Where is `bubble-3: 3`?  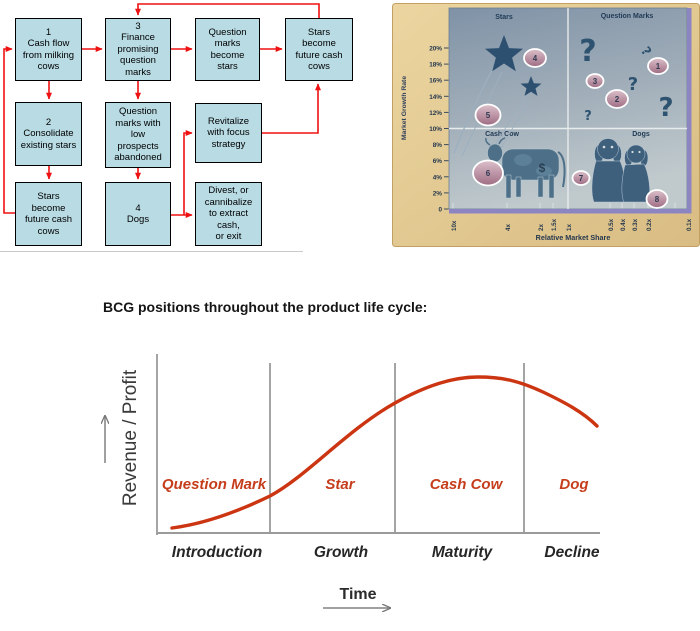 bubble-3: 3 is located at coordinates (595, 81).